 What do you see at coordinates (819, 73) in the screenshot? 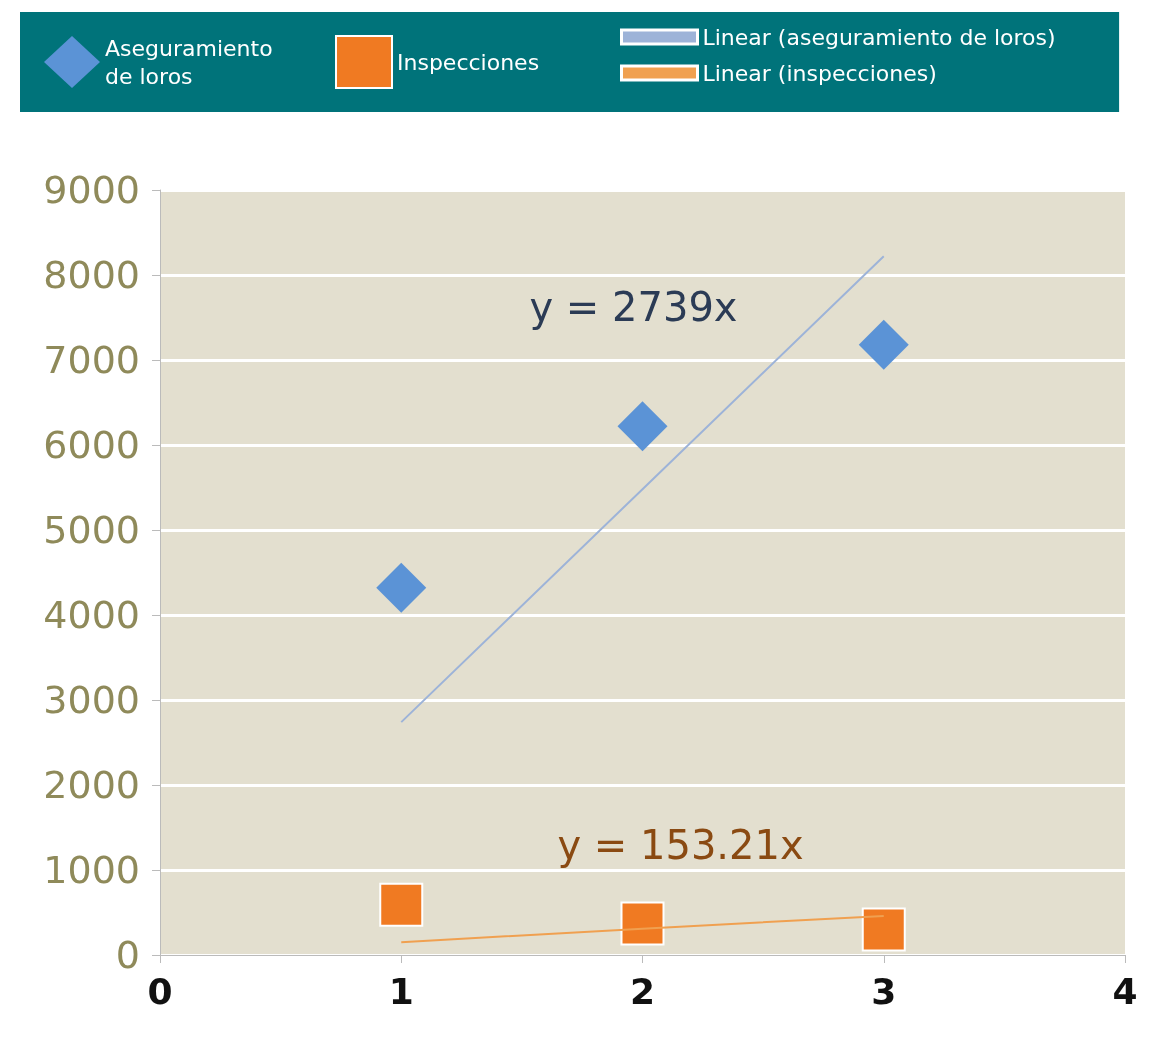
I see `legend-label: Linear (inspecciones)` at bounding box center [819, 73].